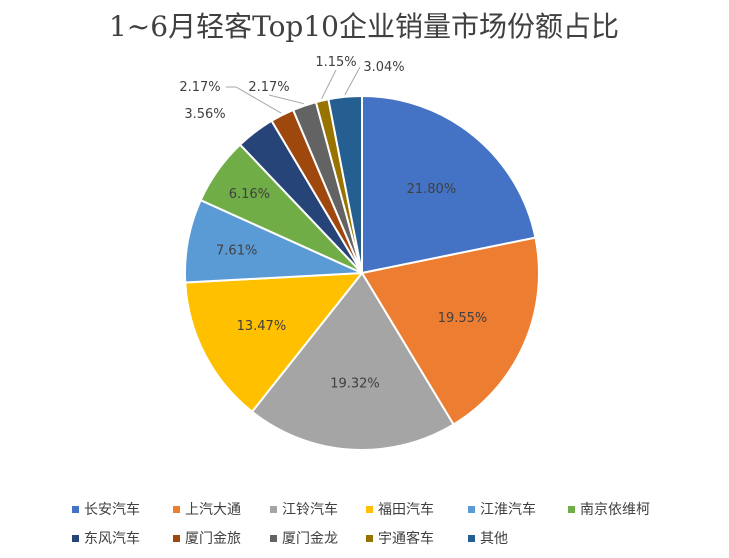  Describe the element at coordinates (494, 539) in the screenshot. I see `legend-label-11: 其他` at that location.